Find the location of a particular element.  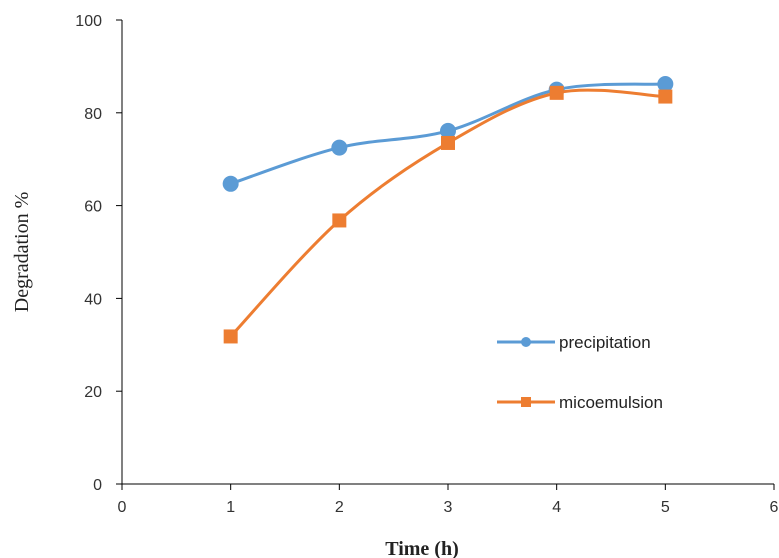

y-tick-label: 0 is located at coordinates (97, 485).